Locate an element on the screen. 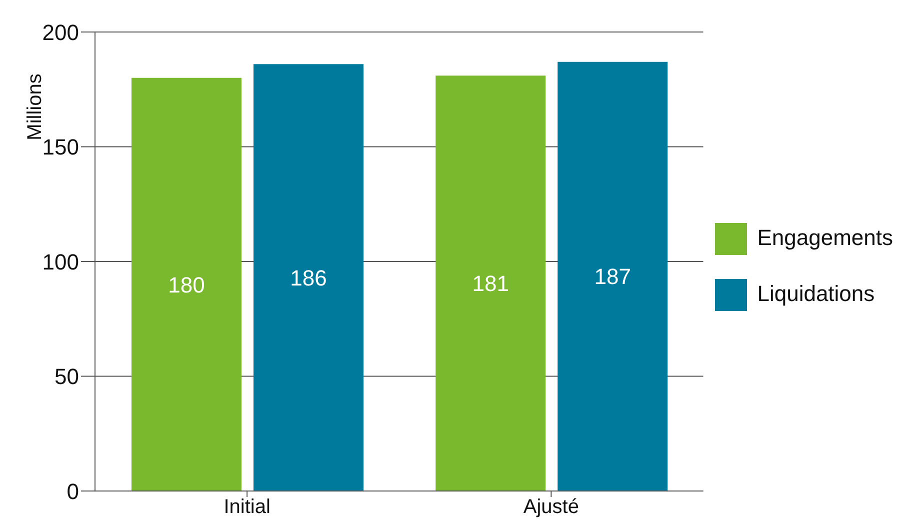 The image size is (921, 528). data-label: 186 is located at coordinates (308, 277).